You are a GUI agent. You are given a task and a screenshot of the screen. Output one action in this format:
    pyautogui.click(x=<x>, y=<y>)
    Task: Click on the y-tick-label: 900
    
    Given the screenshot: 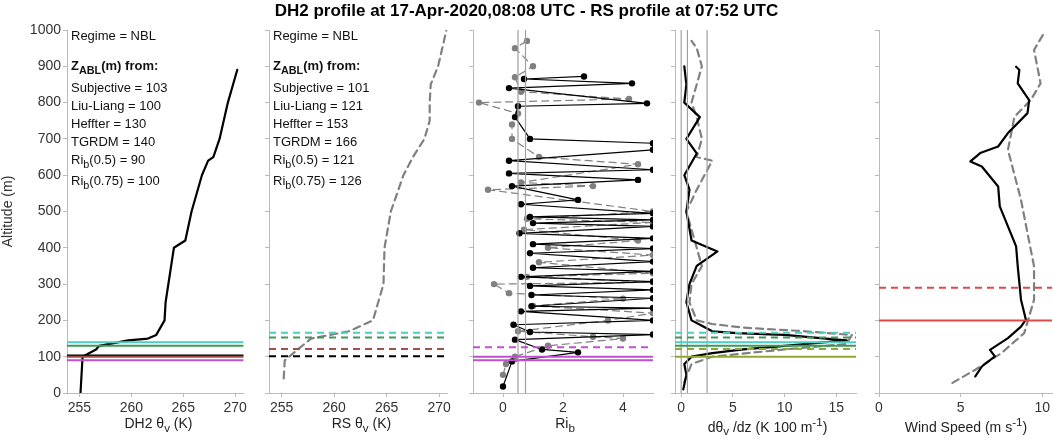 What is the action you would take?
    pyautogui.click(x=49, y=65)
    